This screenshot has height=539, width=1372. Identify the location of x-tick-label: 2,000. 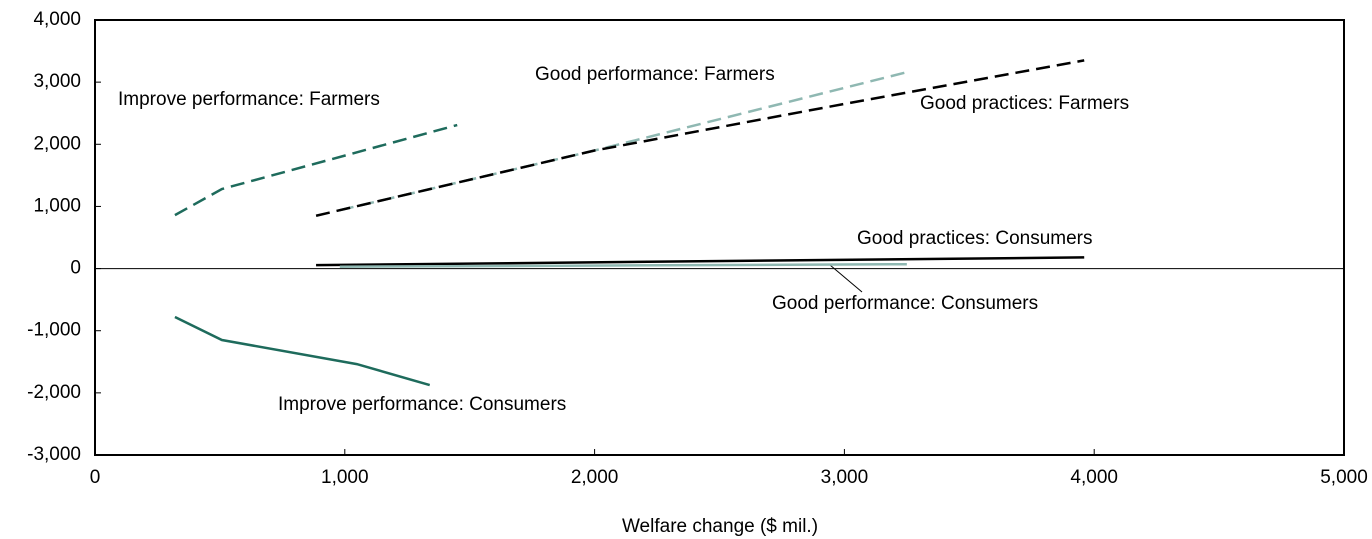
(595, 477).